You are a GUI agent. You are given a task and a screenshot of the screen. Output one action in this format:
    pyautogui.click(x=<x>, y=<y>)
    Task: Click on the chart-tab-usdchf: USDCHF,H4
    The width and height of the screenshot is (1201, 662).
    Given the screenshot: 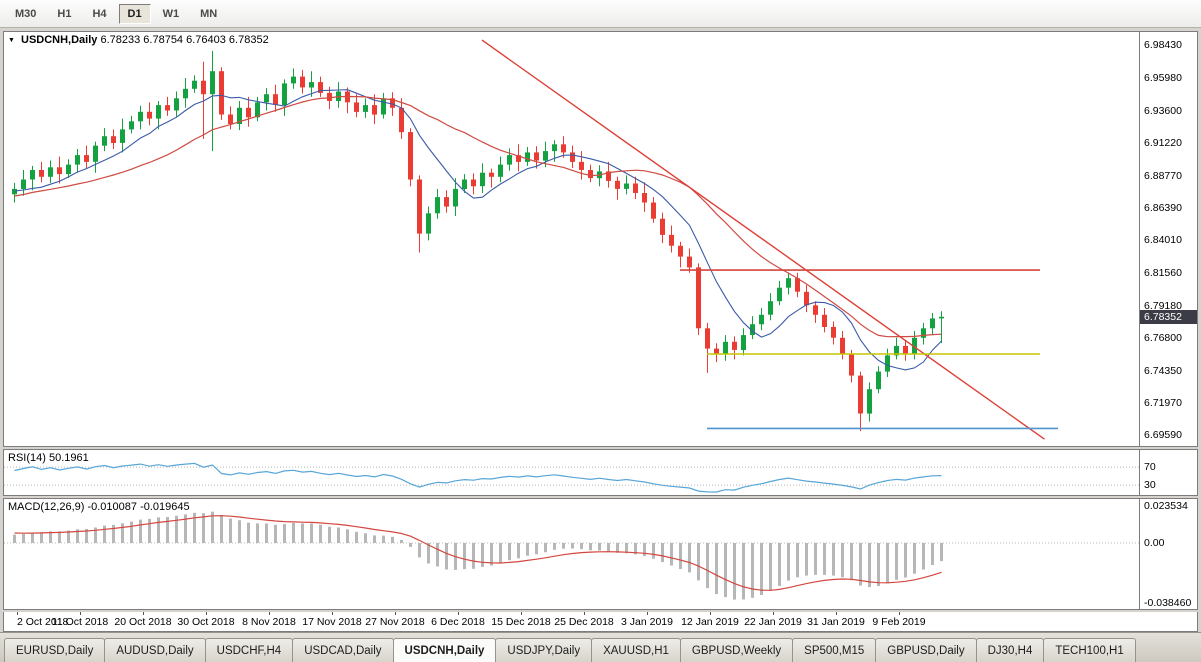 What is the action you would take?
    pyautogui.click(x=249, y=650)
    